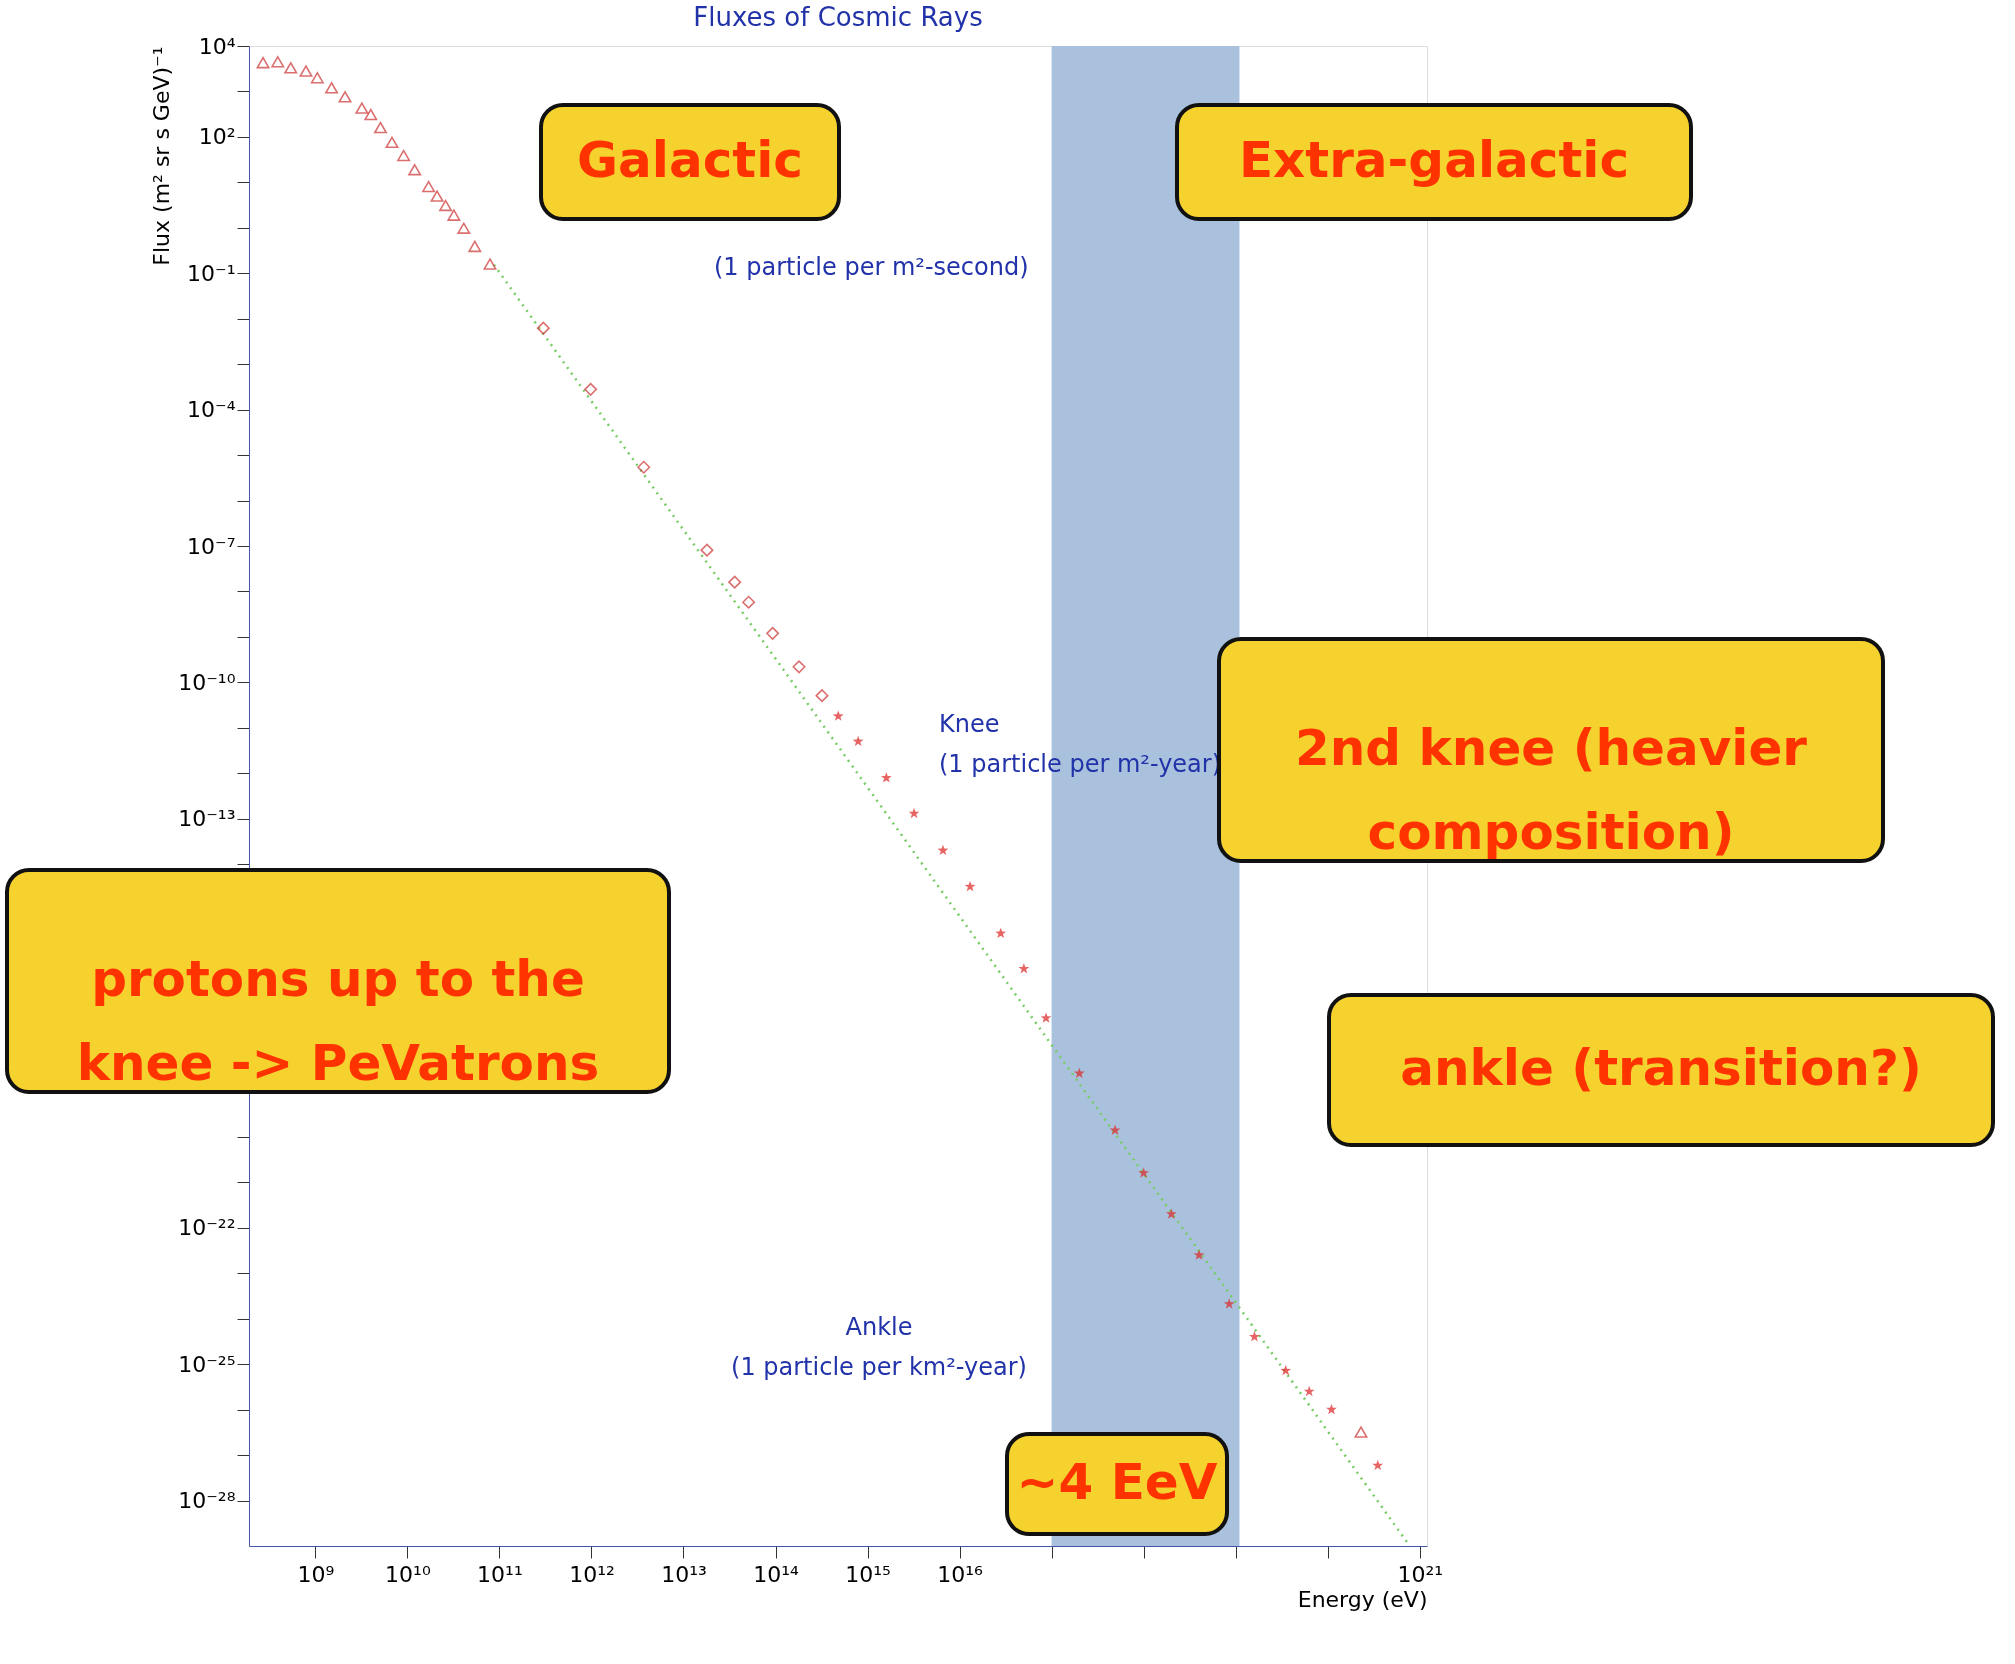  What do you see at coordinates (338, 1021) in the screenshot?
I see `annotation: protons up to the knee -> PeVatrons` at bounding box center [338, 1021].